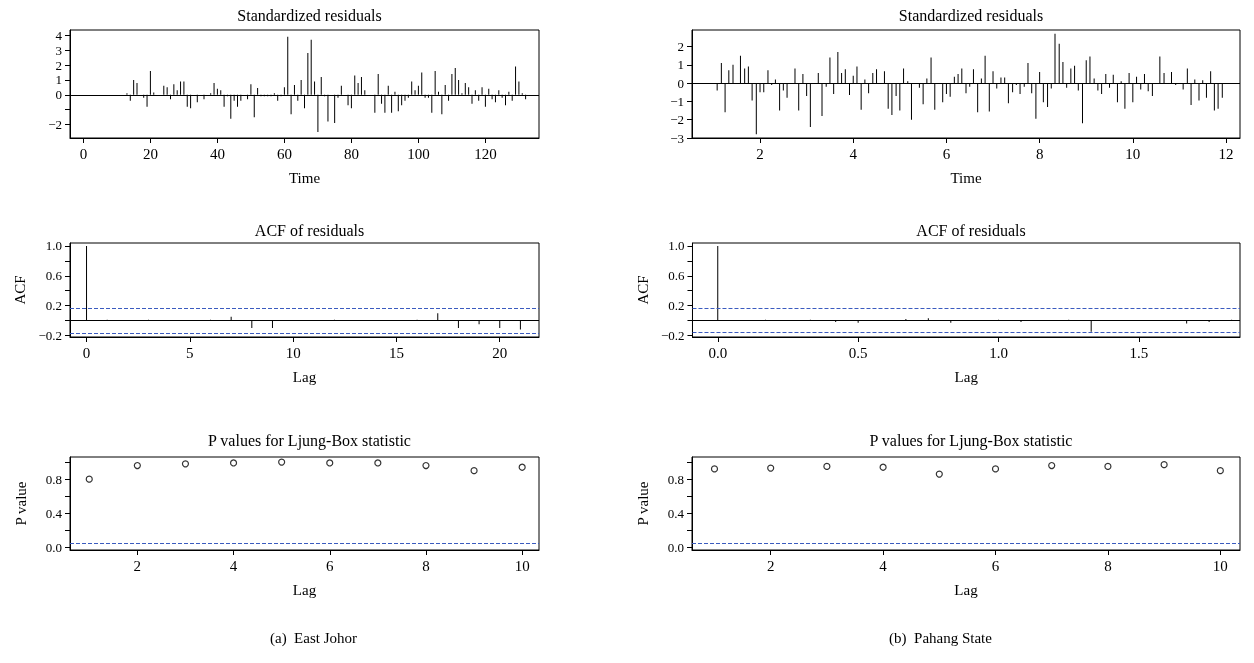  What do you see at coordinates (677, 101) in the screenshot?
I see `y-tick-label: −1` at bounding box center [677, 101].